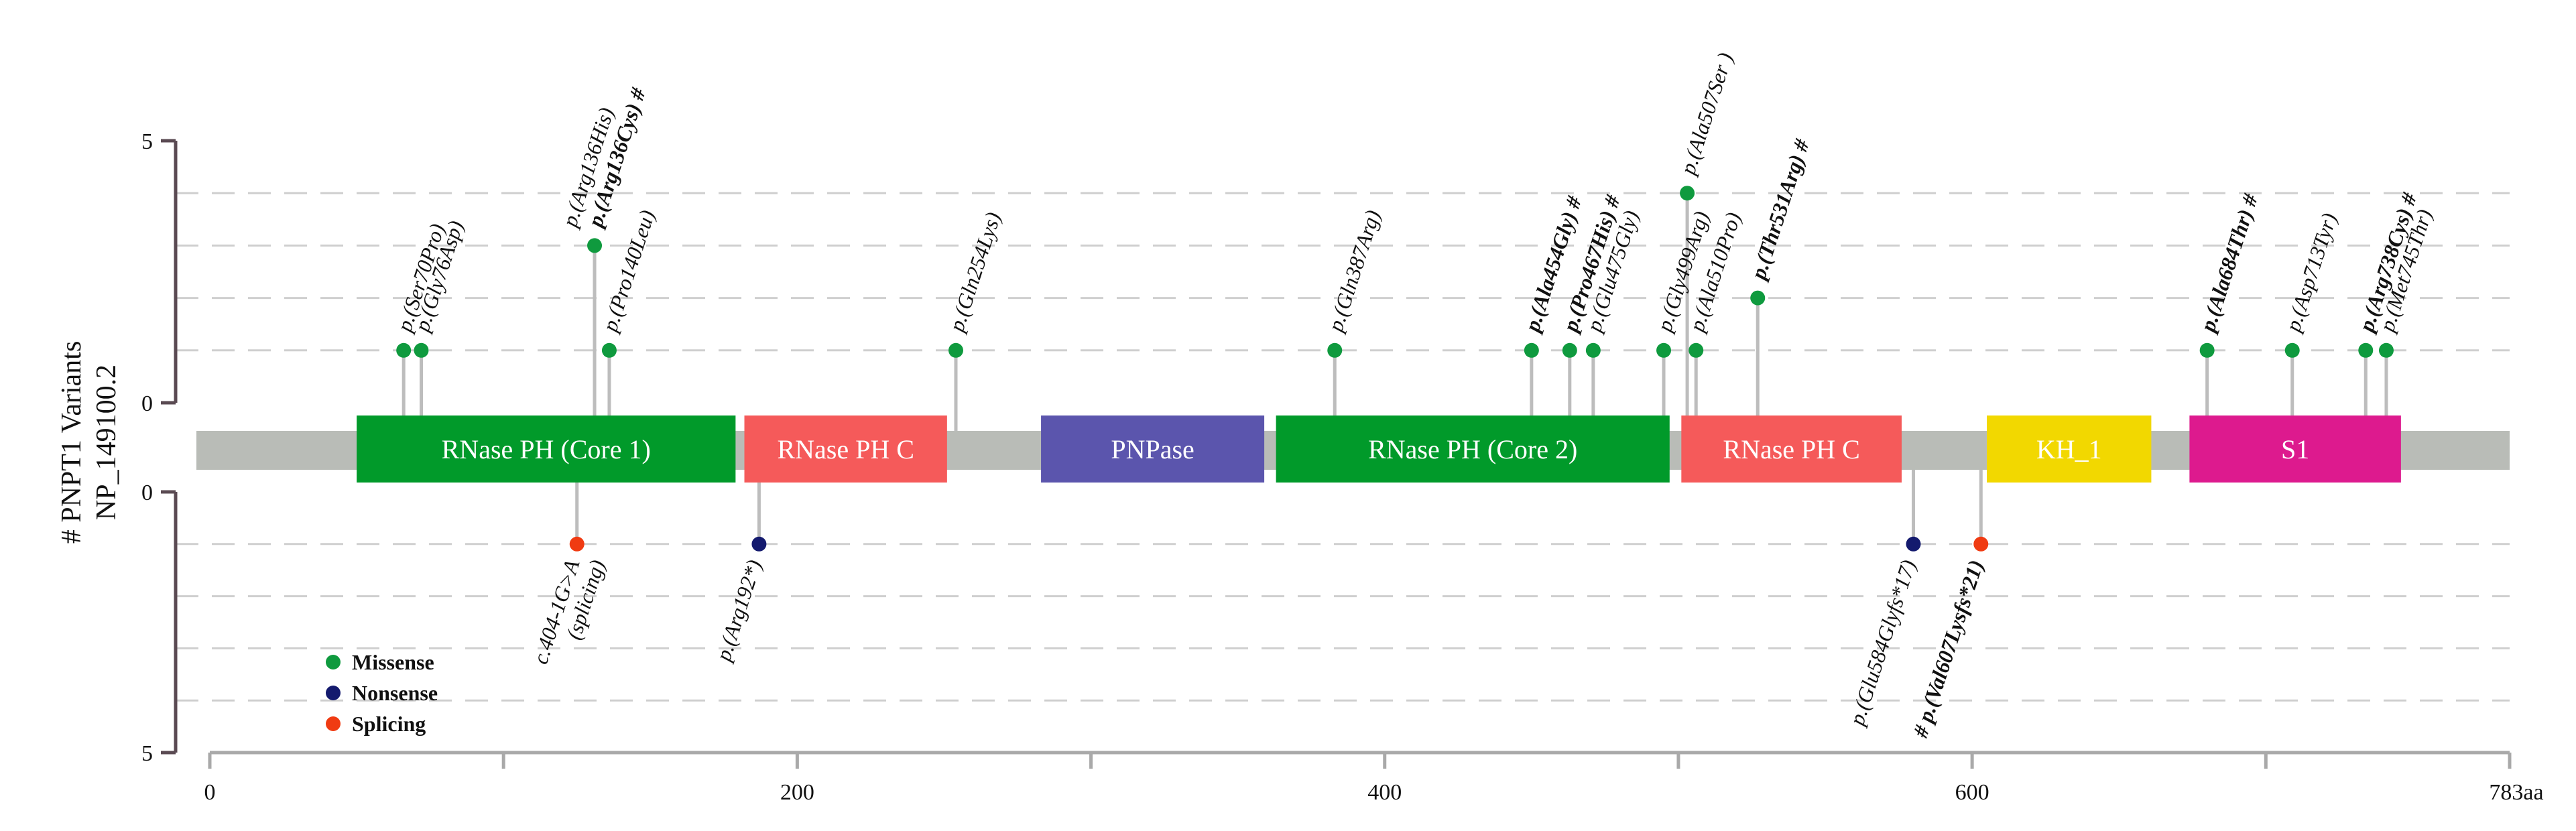  What do you see at coordinates (1882, 643) in the screenshot?
I see `variant-label: p.(Glu584Glyfs*17)` at bounding box center [1882, 643].